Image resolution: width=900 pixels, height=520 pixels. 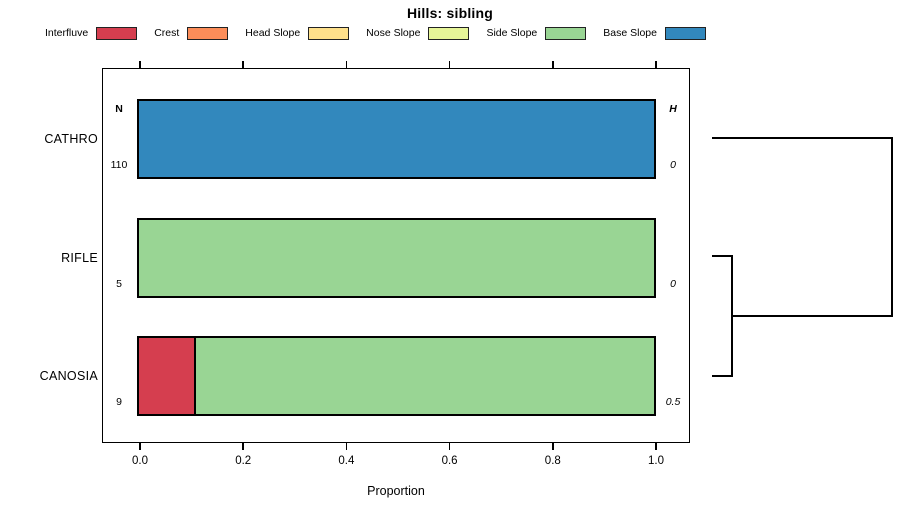 What do you see at coordinates (732, 316) in the screenshot?
I see `dendrogram-subcluster-vertical` at bounding box center [732, 316].